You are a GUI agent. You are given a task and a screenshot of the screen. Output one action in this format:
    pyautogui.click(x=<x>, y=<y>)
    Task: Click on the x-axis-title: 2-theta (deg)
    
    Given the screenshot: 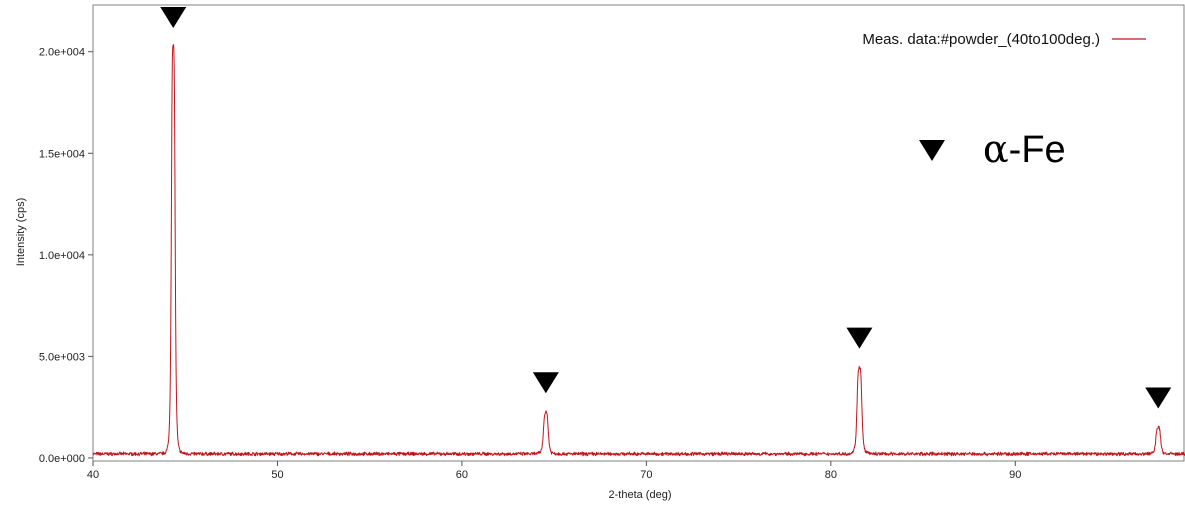 What is the action you would take?
    pyautogui.click(x=640, y=495)
    